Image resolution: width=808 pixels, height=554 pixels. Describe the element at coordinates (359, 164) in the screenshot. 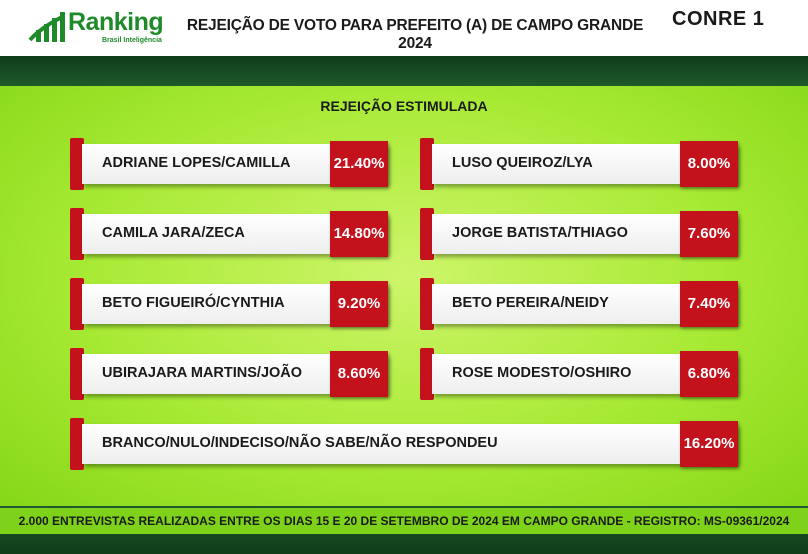

I see `rejection-value: 21.40%` at that location.